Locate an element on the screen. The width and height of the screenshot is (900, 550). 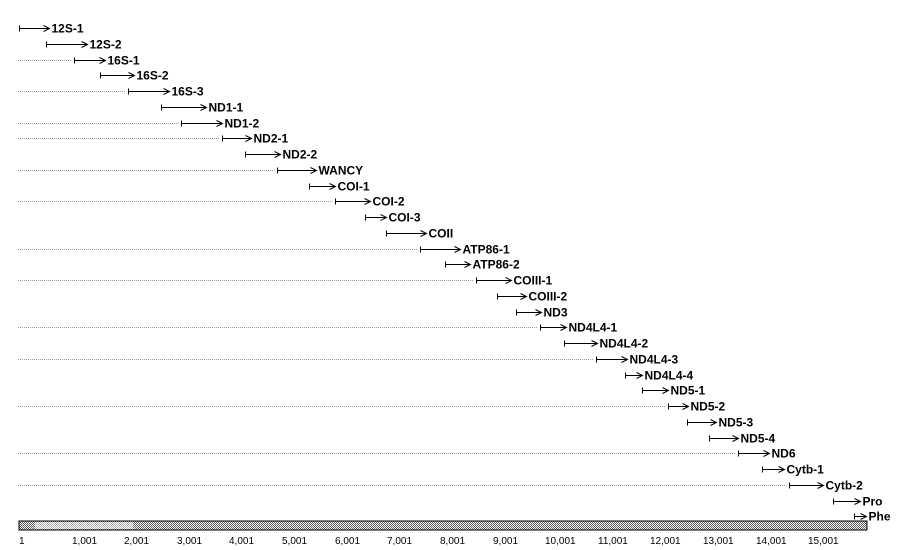
primer-label: ND3 is located at coordinates (556, 313).